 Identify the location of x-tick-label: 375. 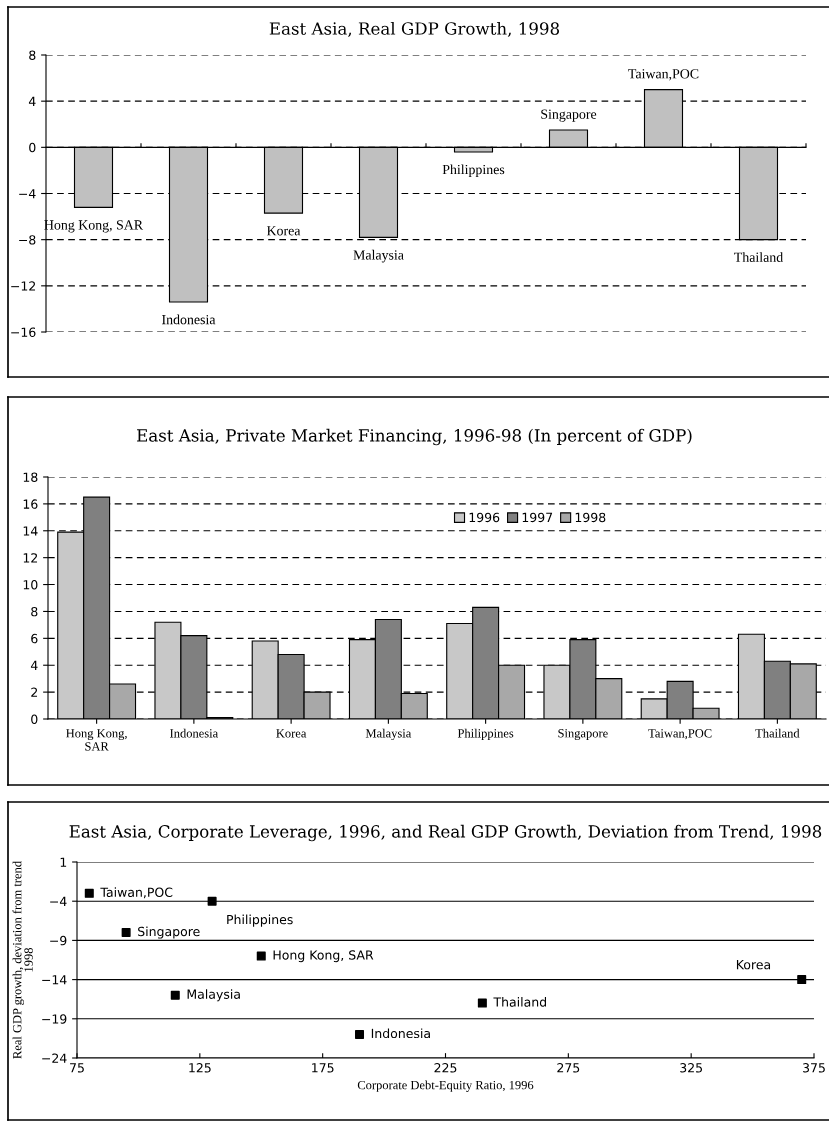
(814, 1068).